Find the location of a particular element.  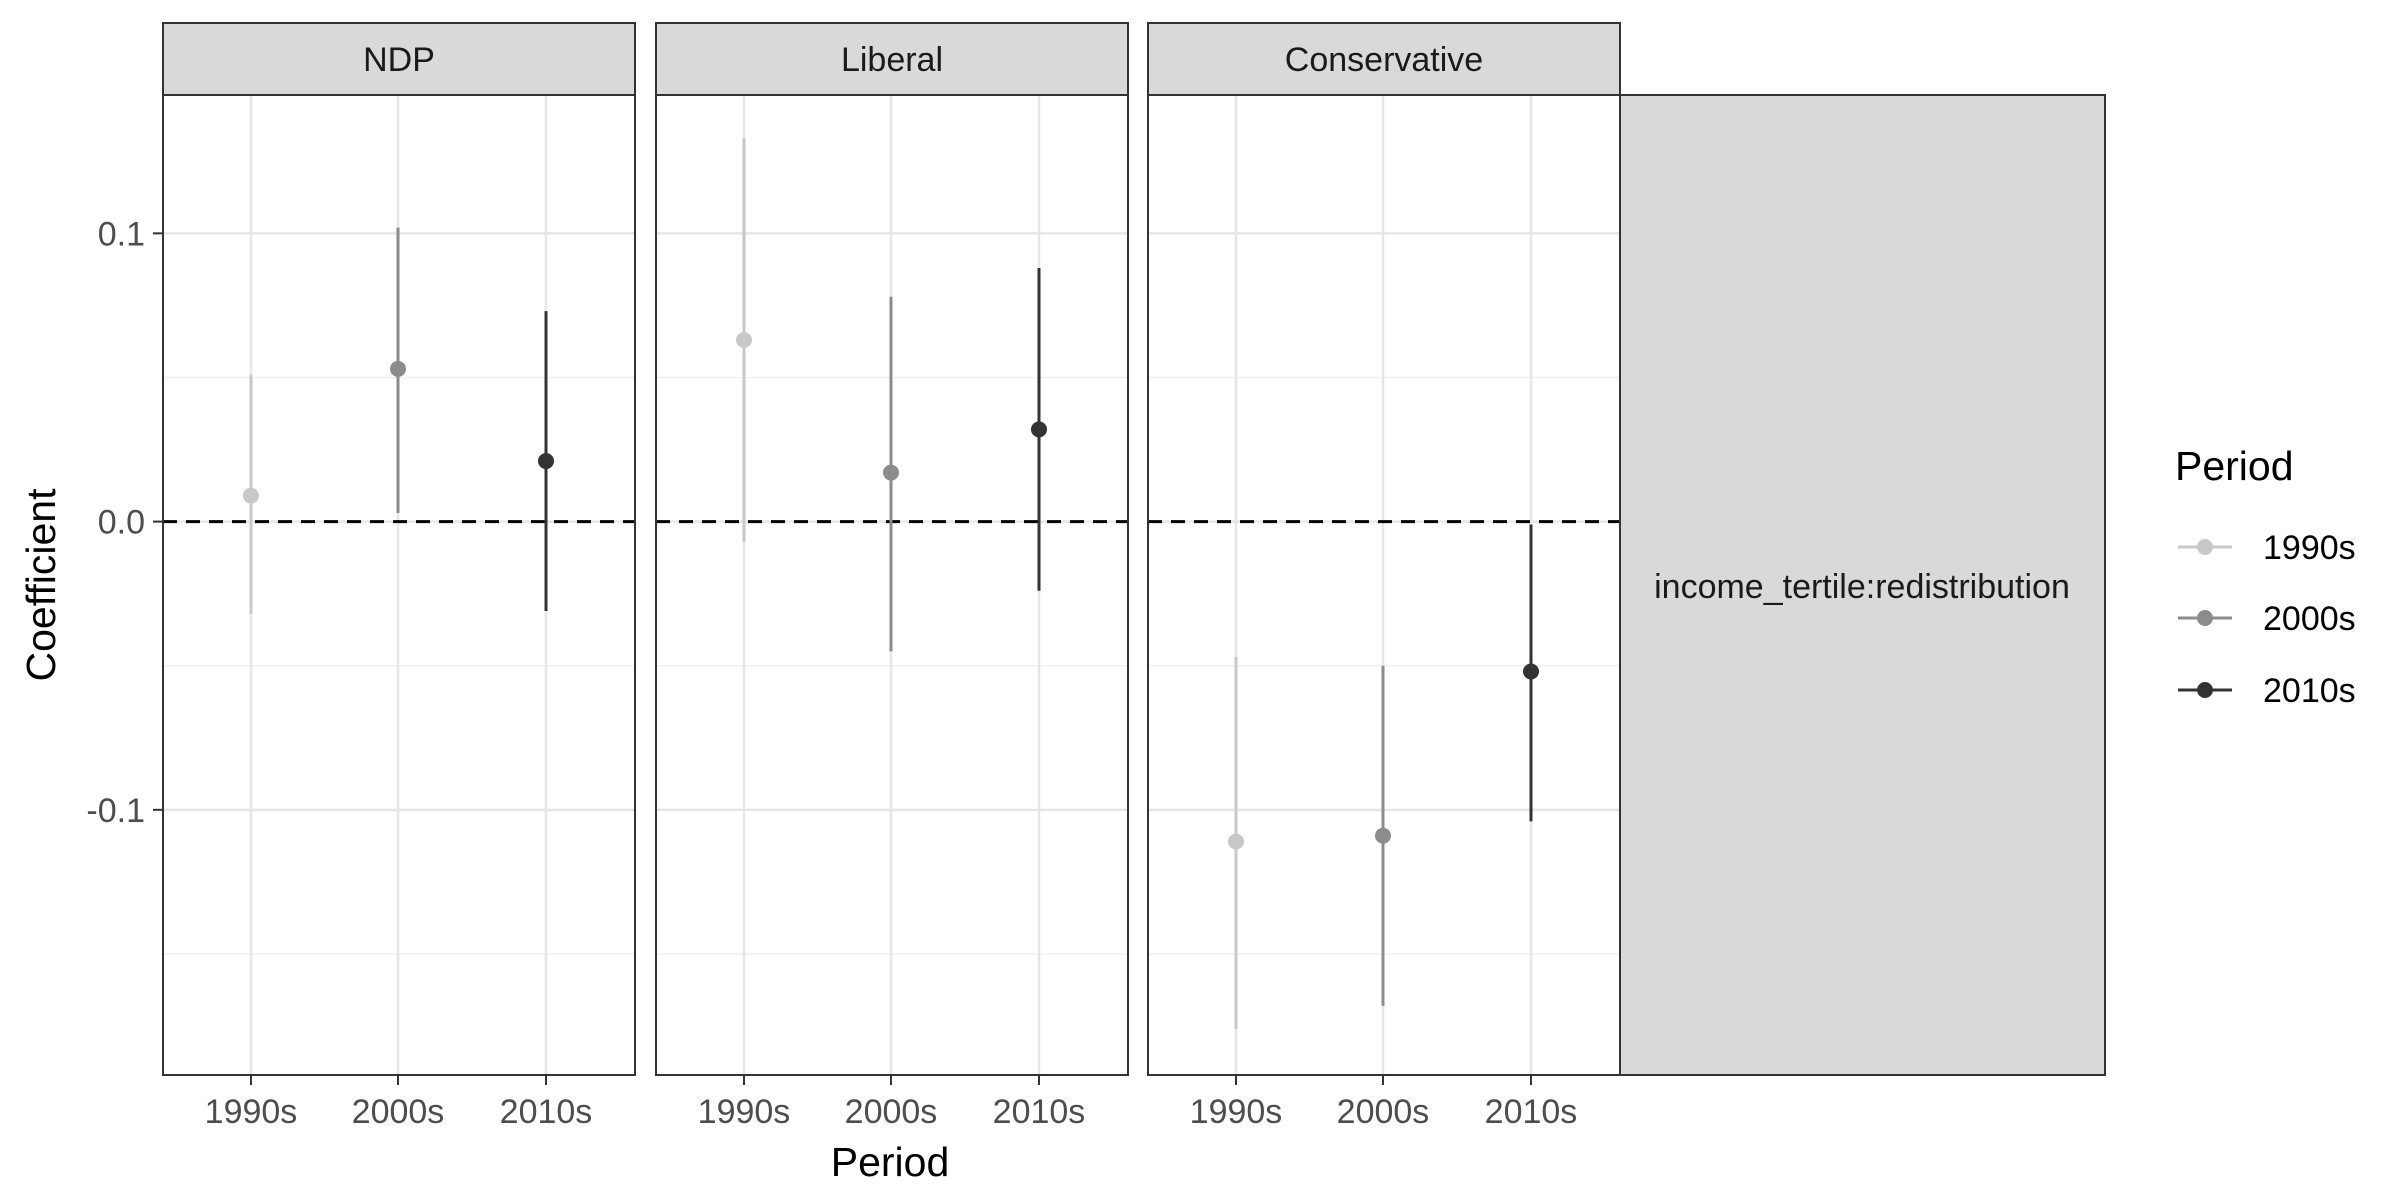

legend-label: 1990s is located at coordinates (2309, 548).